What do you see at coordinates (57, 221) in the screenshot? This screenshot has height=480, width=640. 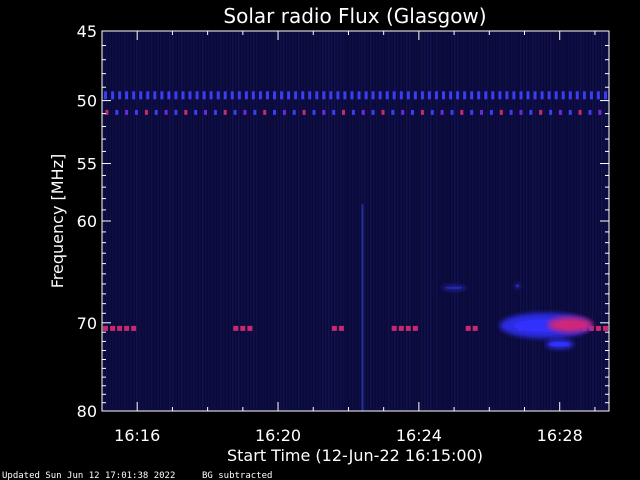 I see `y-axis-title: Frequency [MHz]` at bounding box center [57, 221].